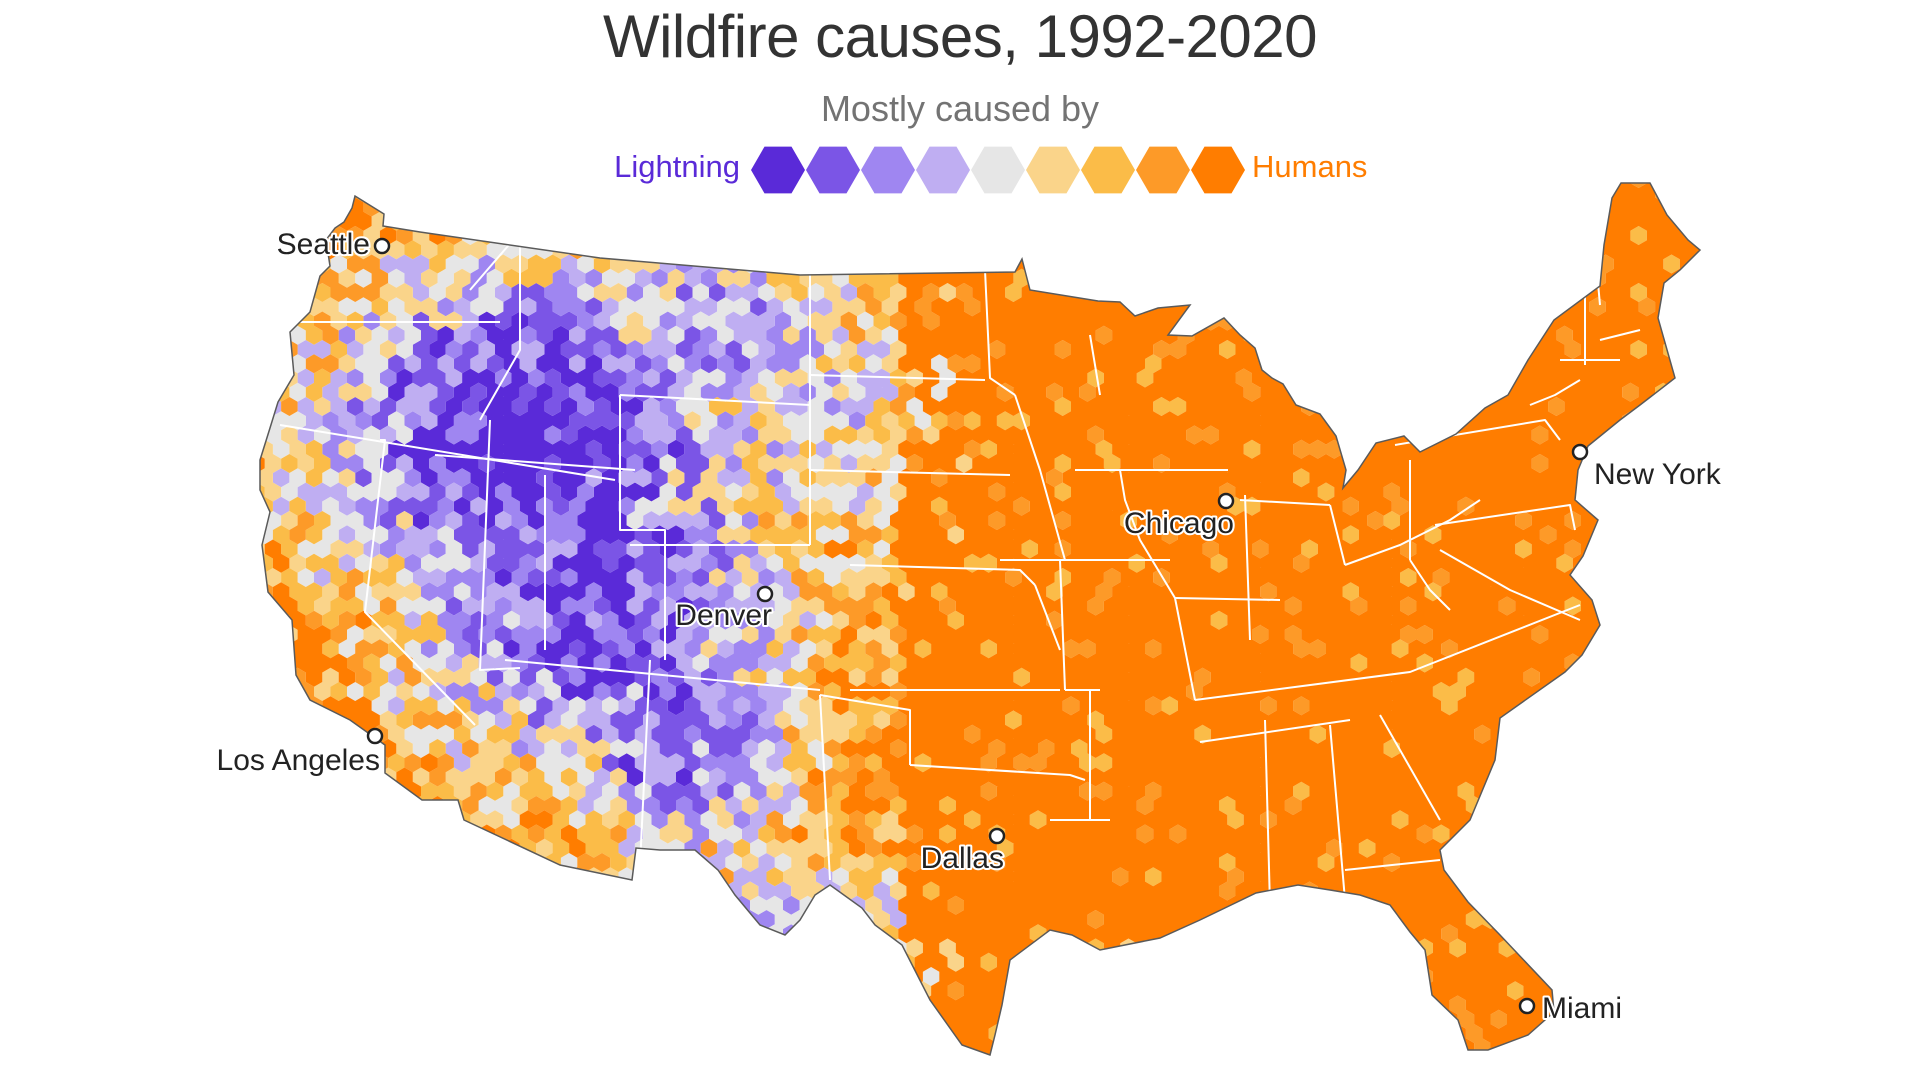 This screenshot has height=1080, width=1920. What do you see at coordinates (1582, 1008) in the screenshot?
I see `city-label: Miami` at bounding box center [1582, 1008].